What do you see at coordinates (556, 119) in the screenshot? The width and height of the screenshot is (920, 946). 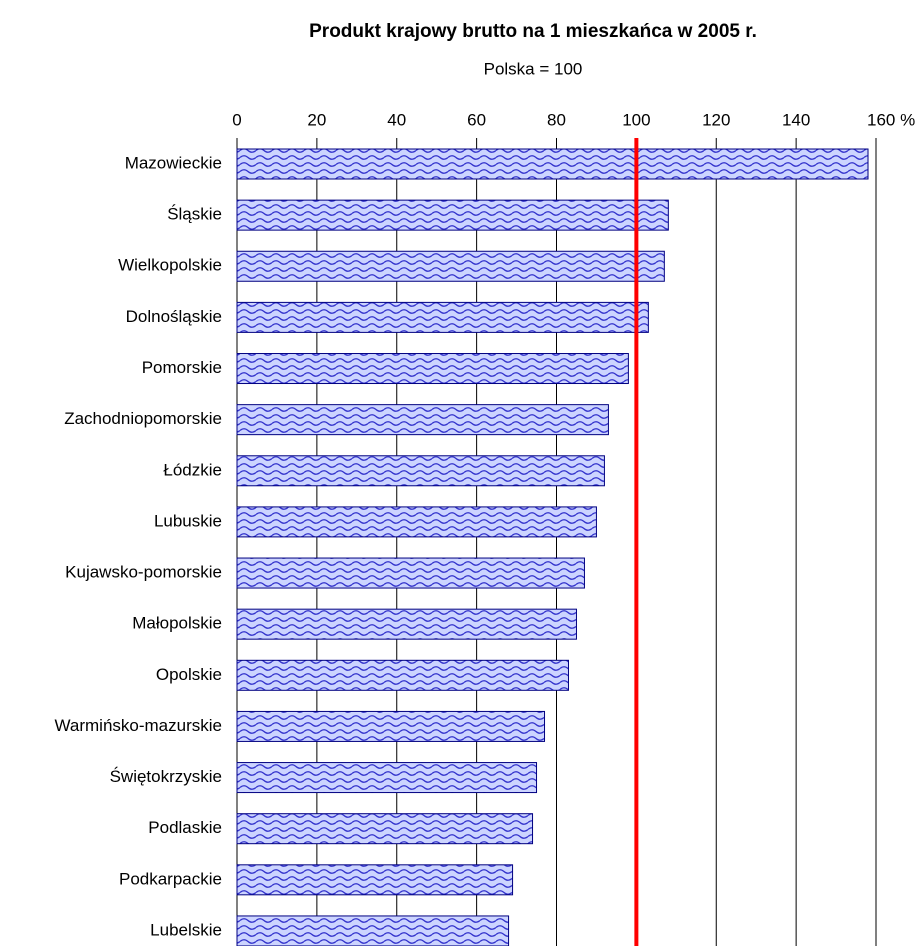 I see `x-tick-label: 80` at bounding box center [556, 119].